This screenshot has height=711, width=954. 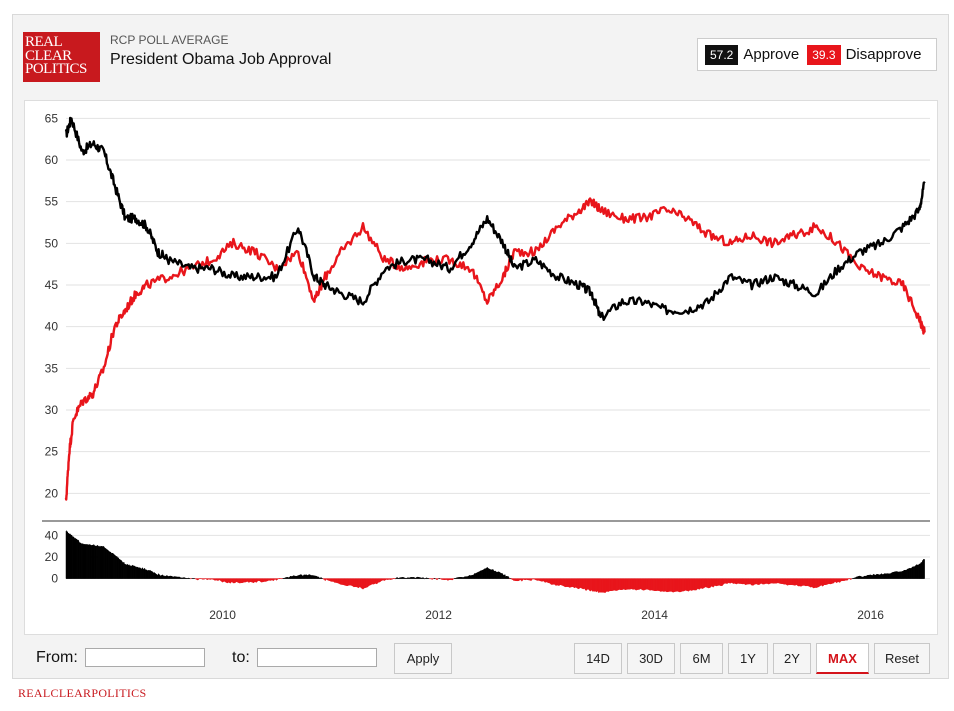 What do you see at coordinates (792, 658) in the screenshot?
I see `range-2y-button: 2Y` at bounding box center [792, 658].